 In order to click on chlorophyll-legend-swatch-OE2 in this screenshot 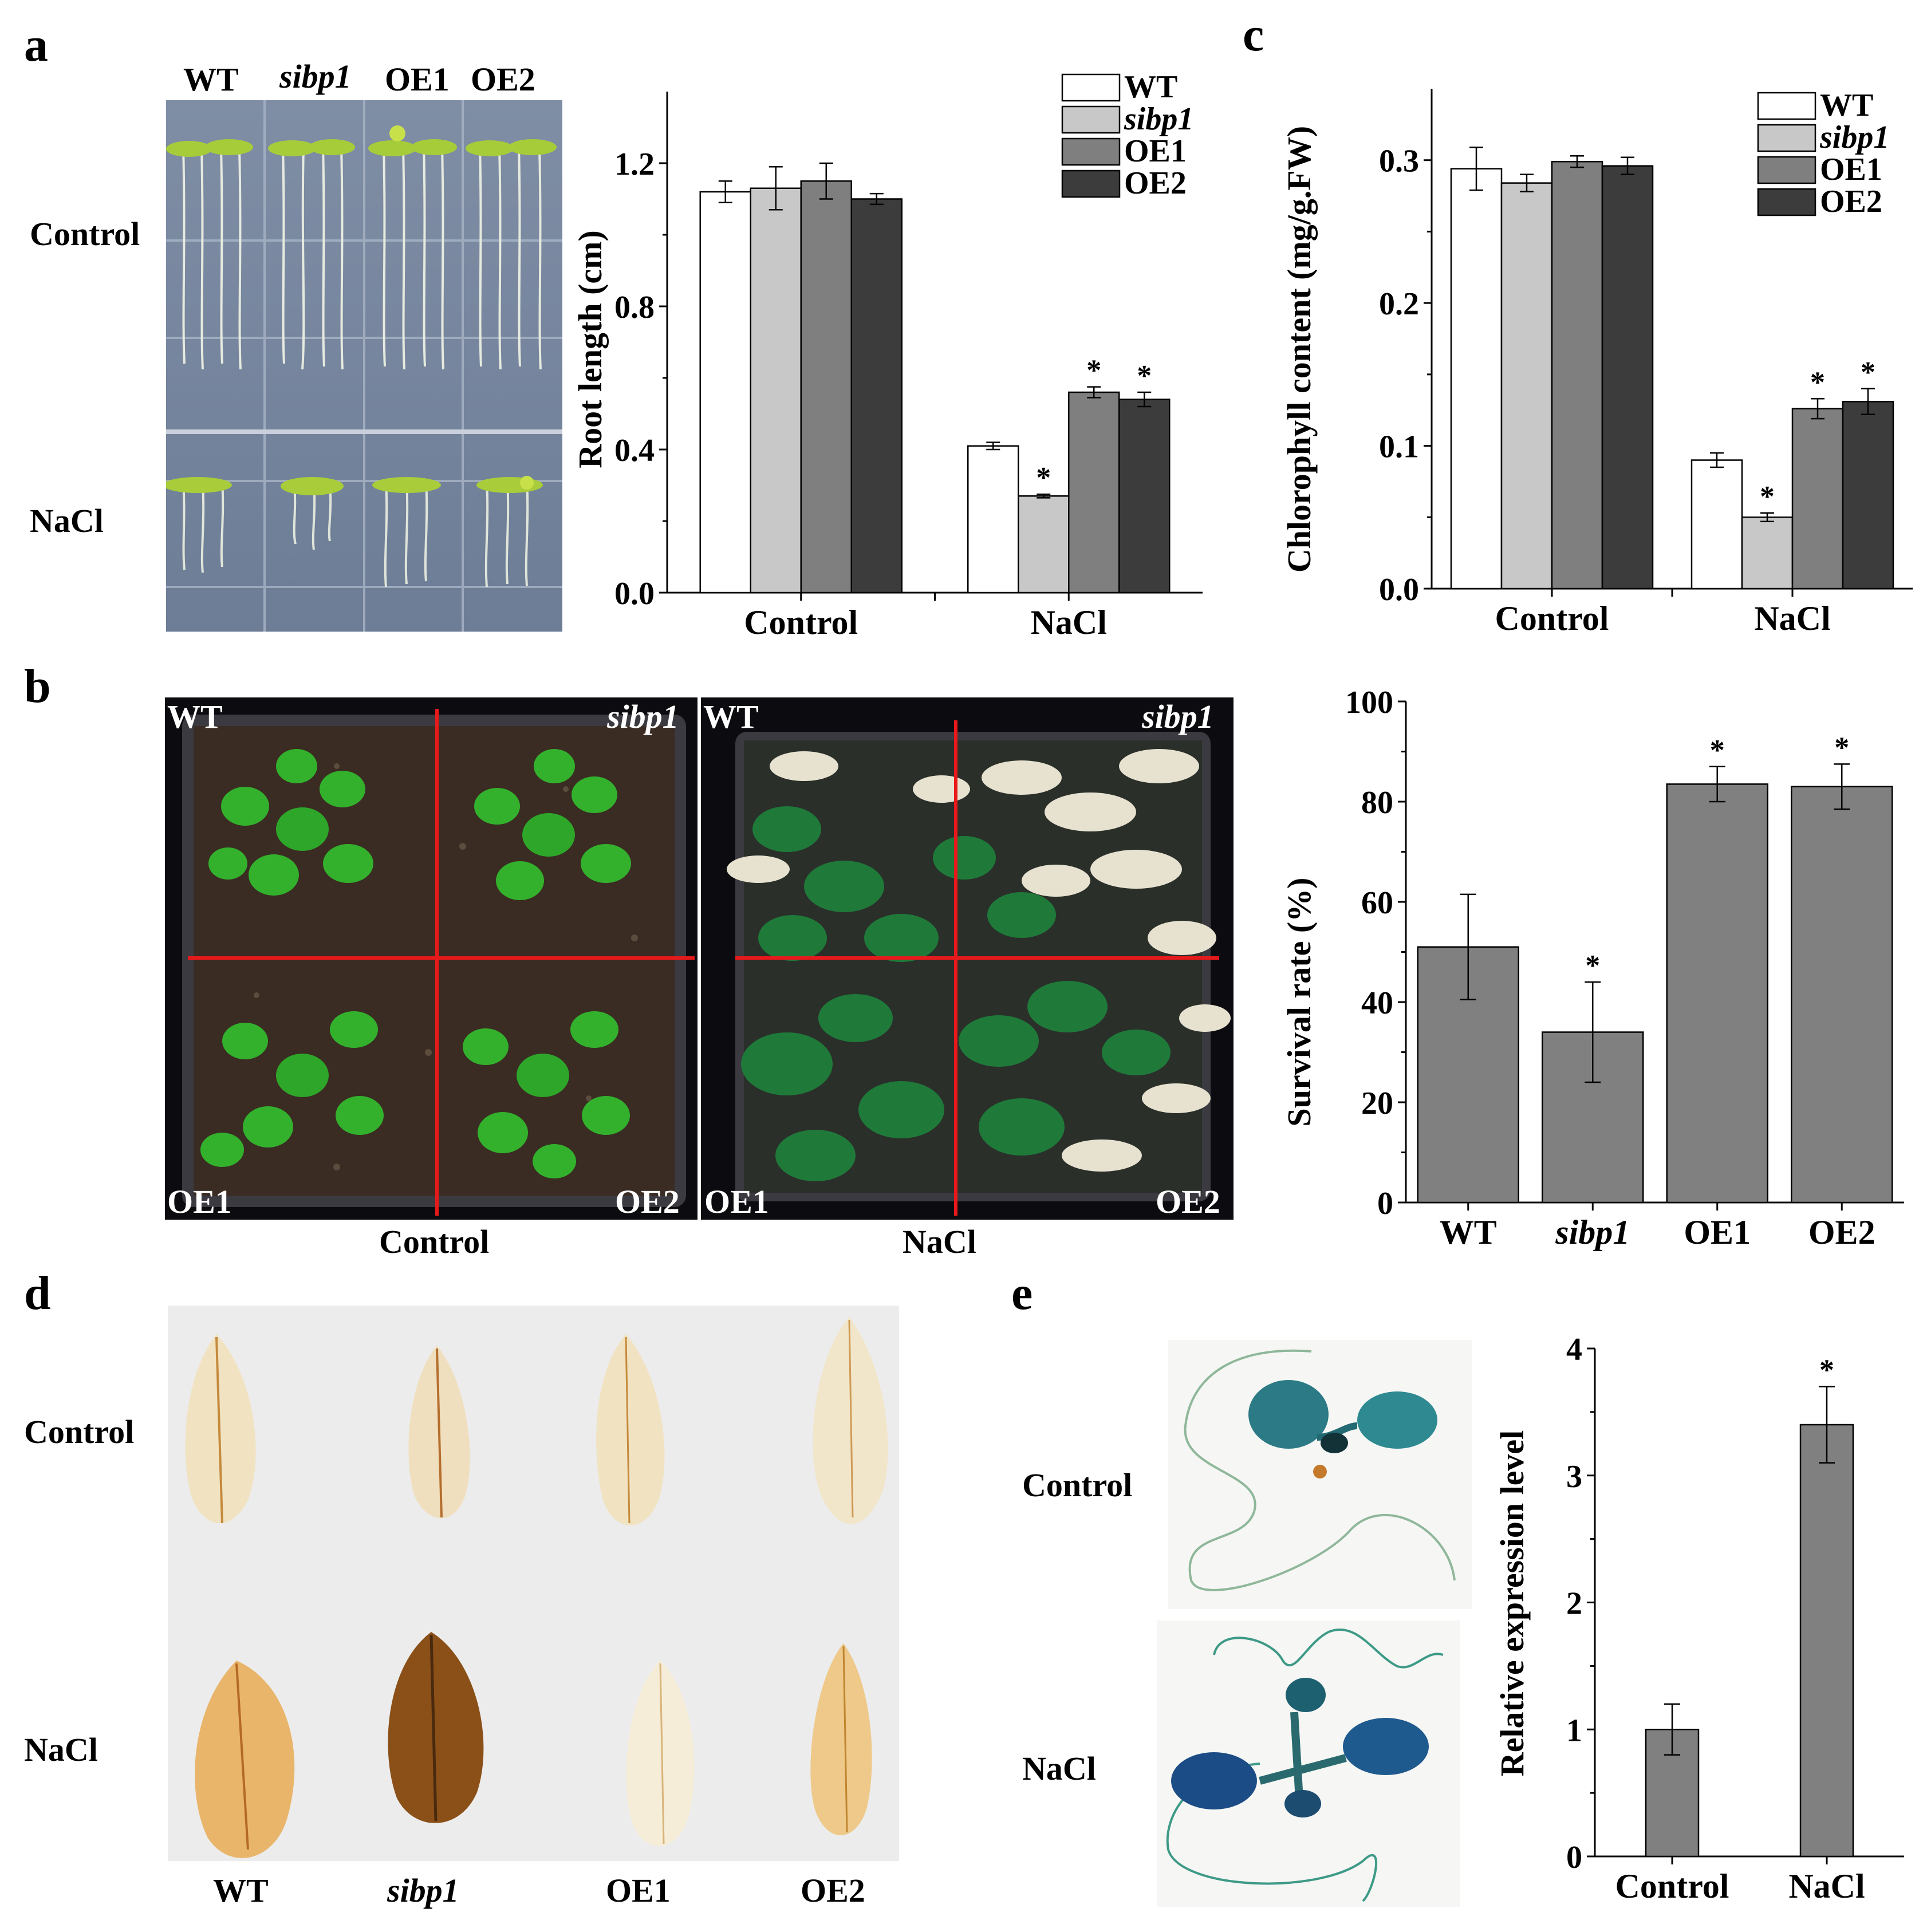, I will do `click(1786, 202)`.